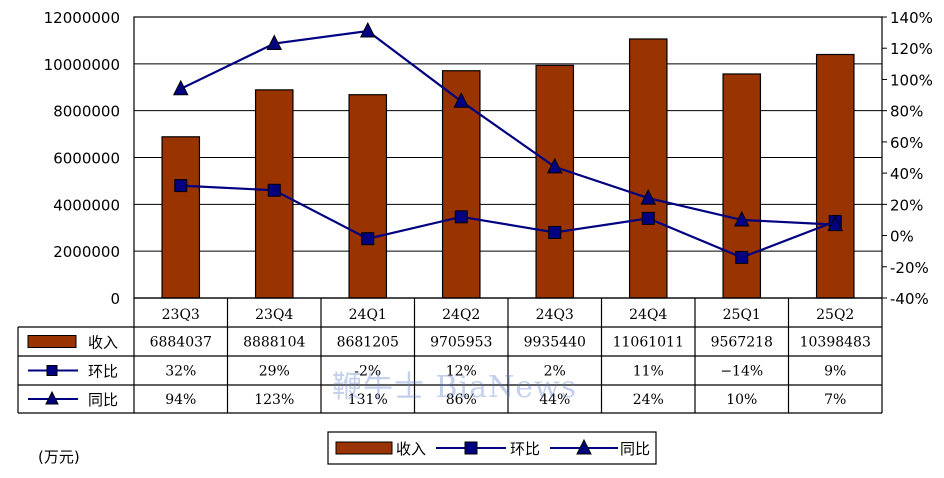 The height and width of the screenshot is (478, 944). I want to click on series-label: 收入, so click(103, 343).